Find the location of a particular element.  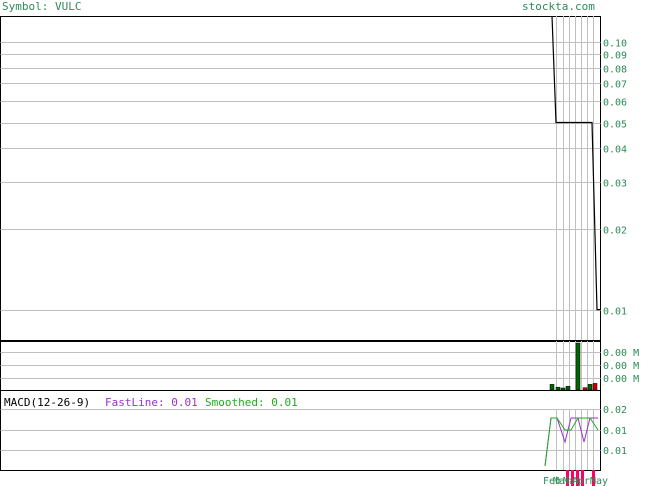

symbol-label: Symbol: VULC is located at coordinates (42, 6).